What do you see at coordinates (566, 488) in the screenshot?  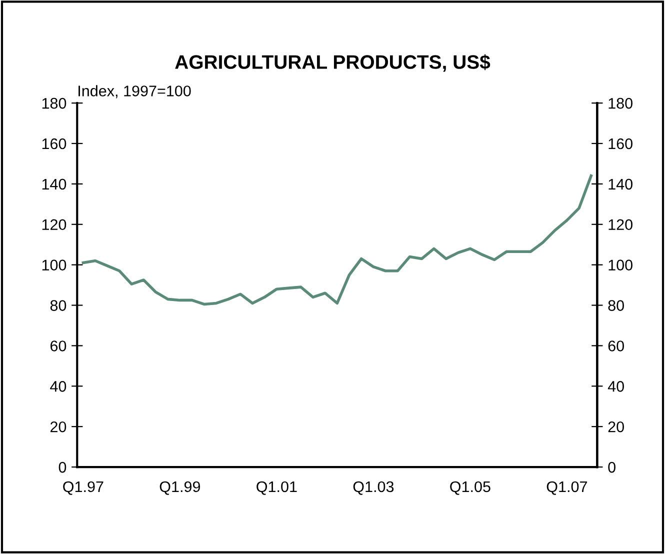 I see `x-tick-label: Q1.07` at bounding box center [566, 488].